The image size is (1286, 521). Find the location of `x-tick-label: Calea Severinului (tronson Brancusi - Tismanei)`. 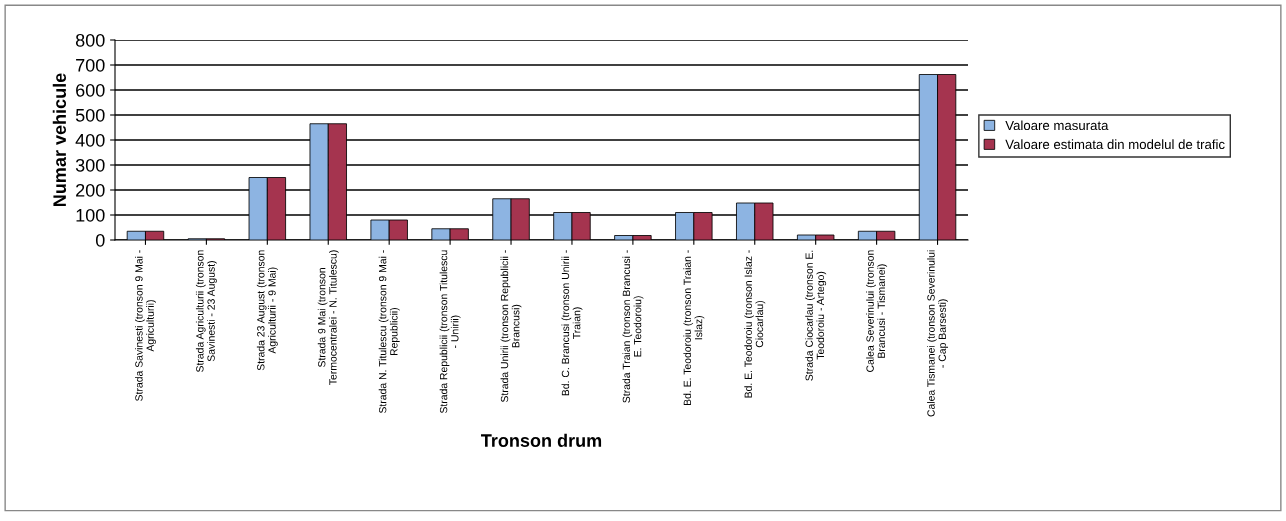

x-tick-label: Calea Severinului (tronson Brancusi - Tismanei) is located at coordinates (877, 311).